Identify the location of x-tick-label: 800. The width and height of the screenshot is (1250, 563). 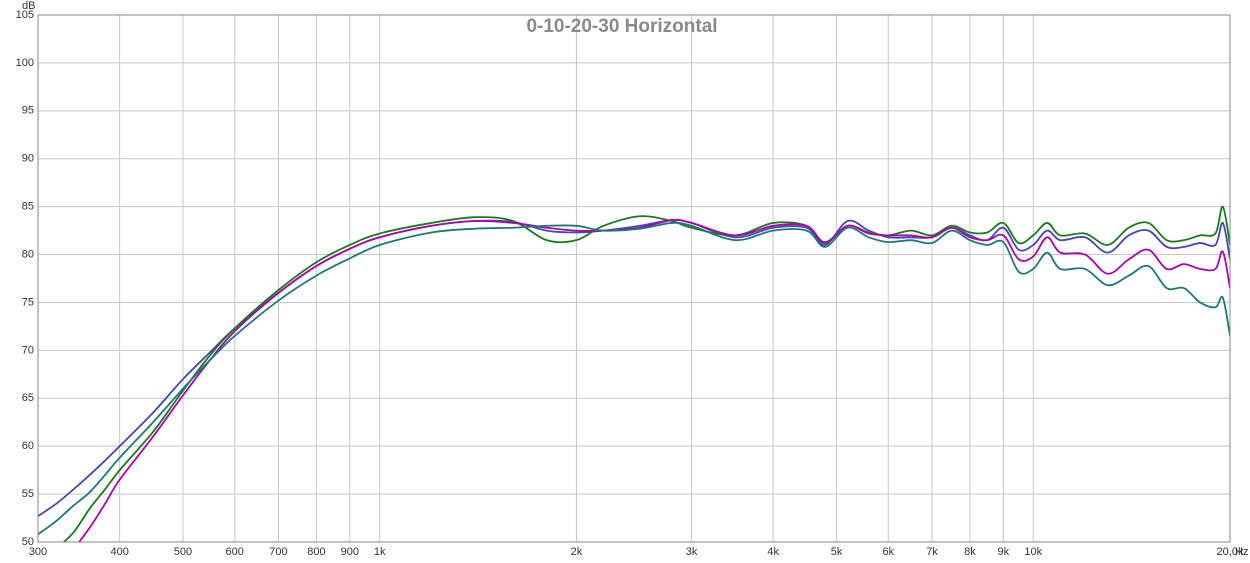
(316, 552).